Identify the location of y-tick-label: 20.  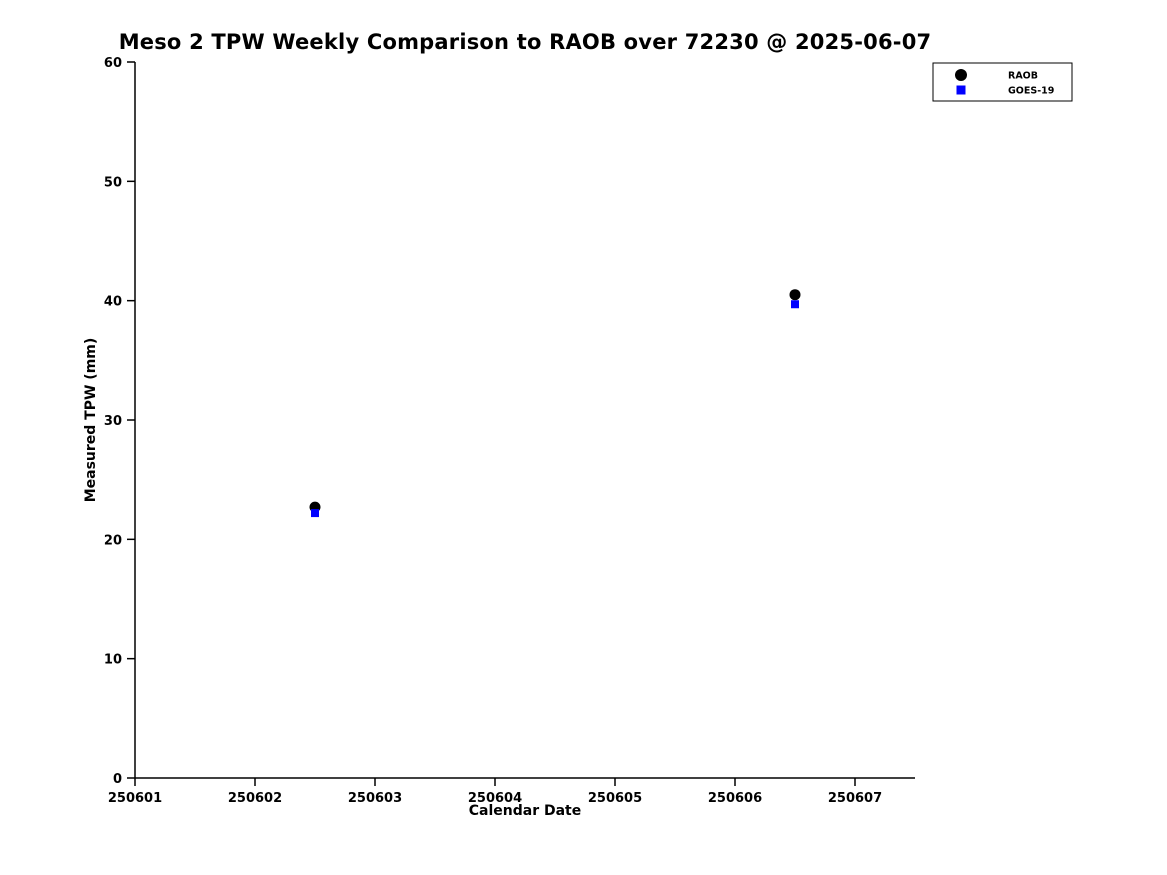
(113, 540).